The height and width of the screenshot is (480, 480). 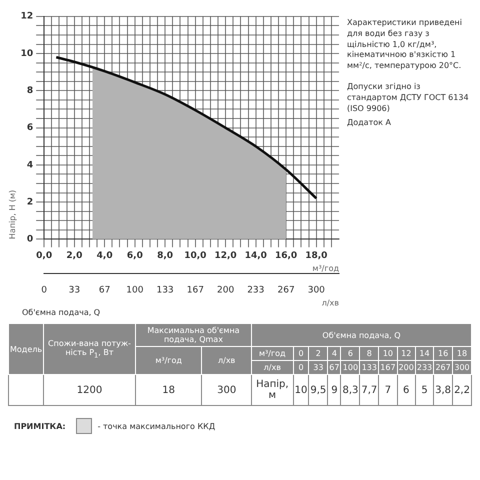 I want to click on text: Напір, м, so click(x=272, y=390).